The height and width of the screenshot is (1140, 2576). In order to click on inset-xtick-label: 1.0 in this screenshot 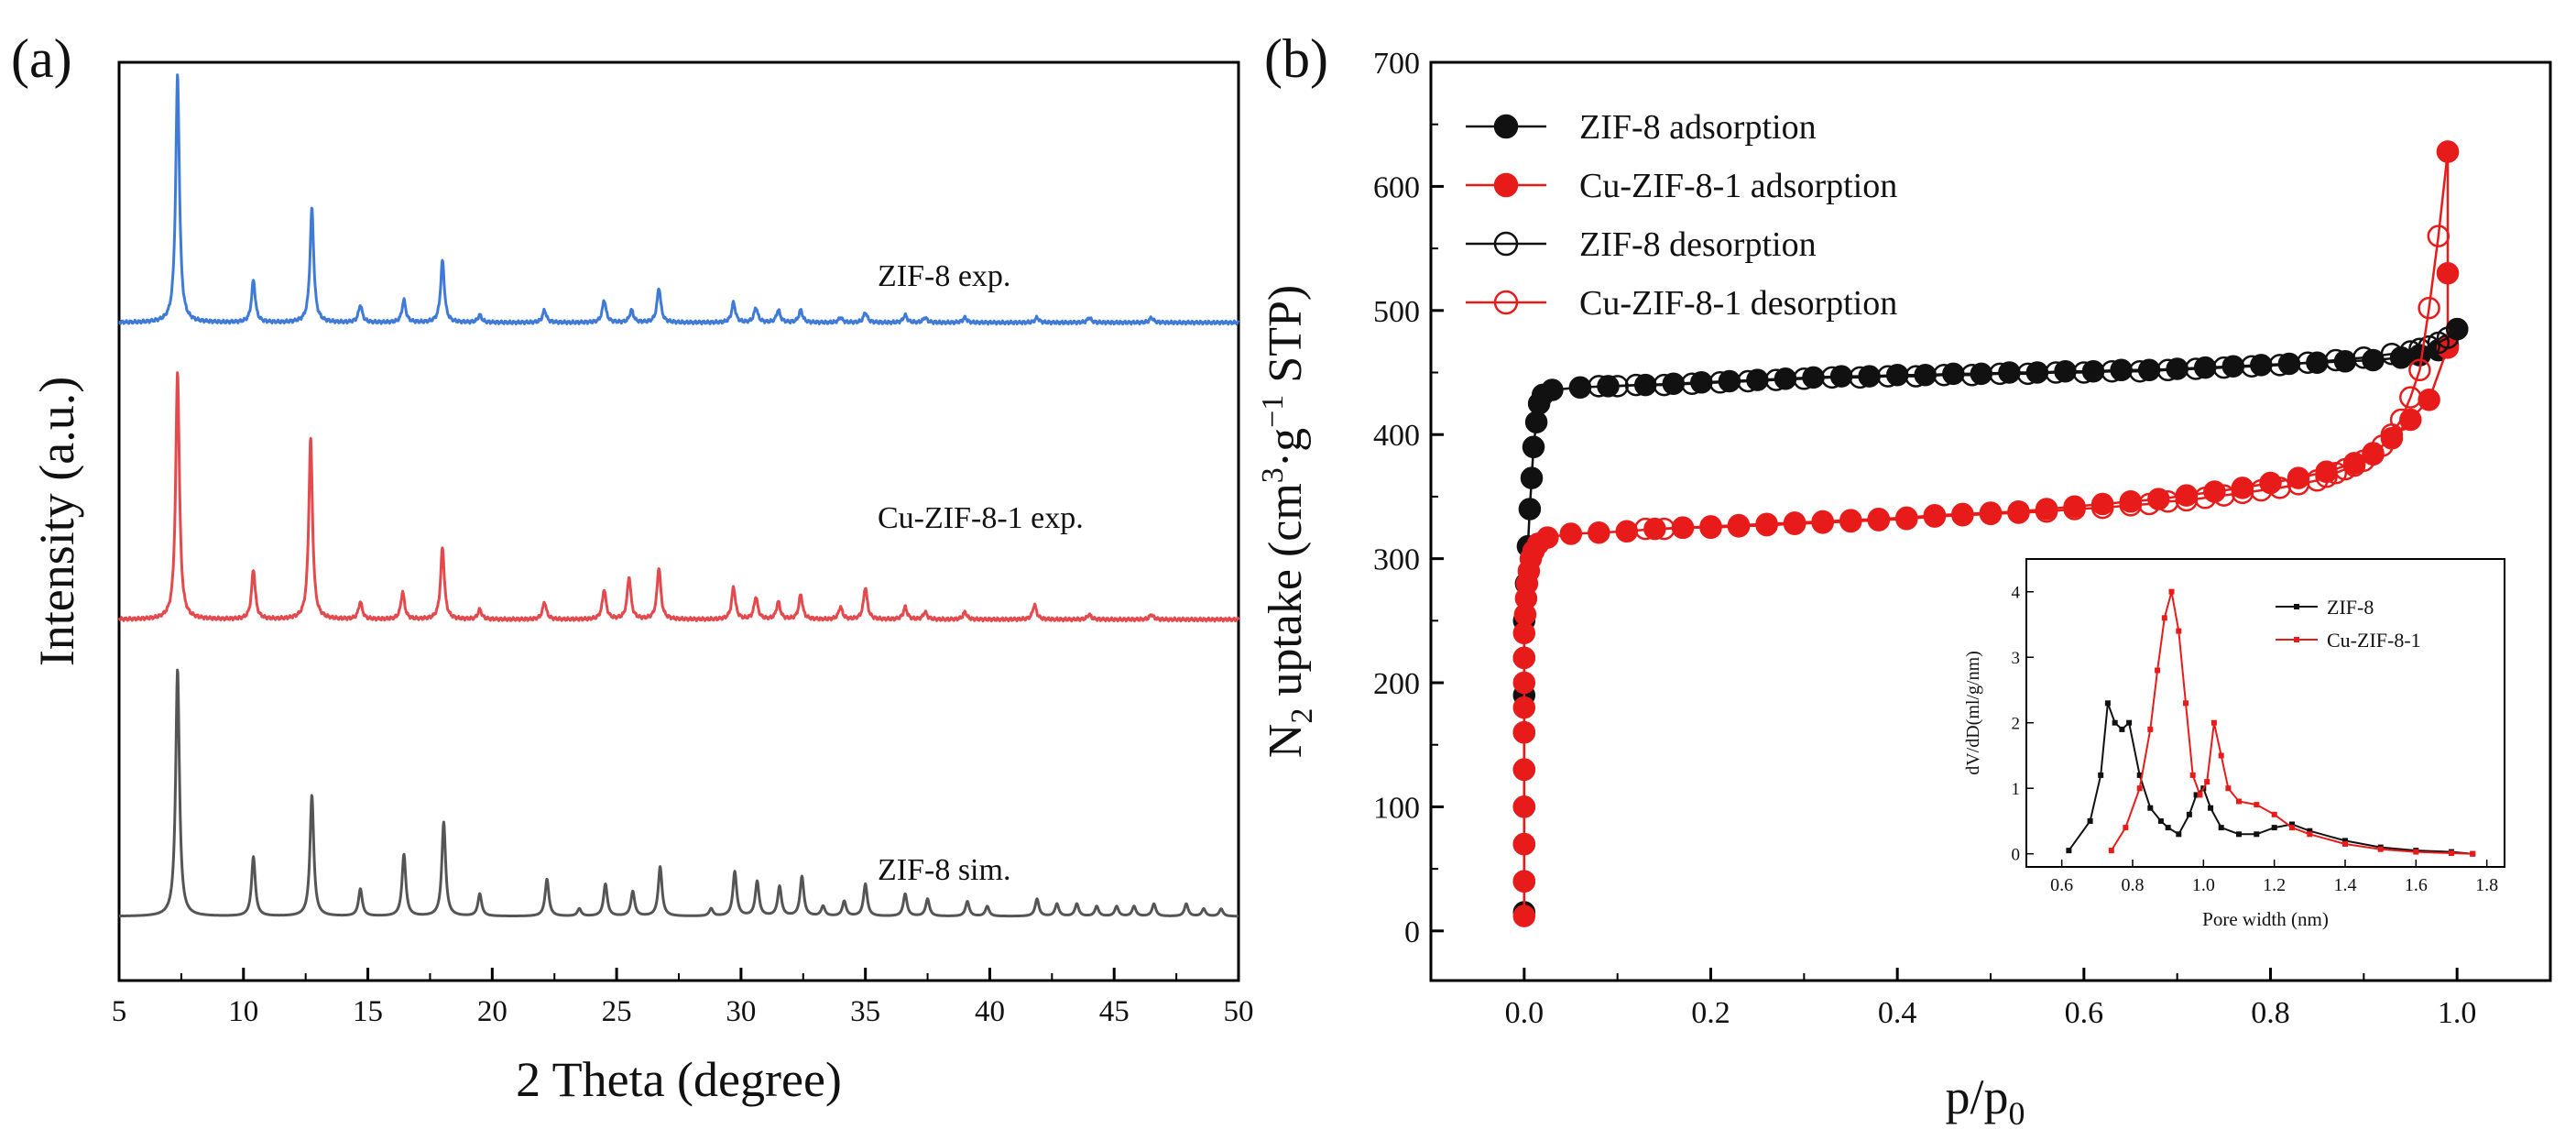, I will do `click(2204, 885)`.